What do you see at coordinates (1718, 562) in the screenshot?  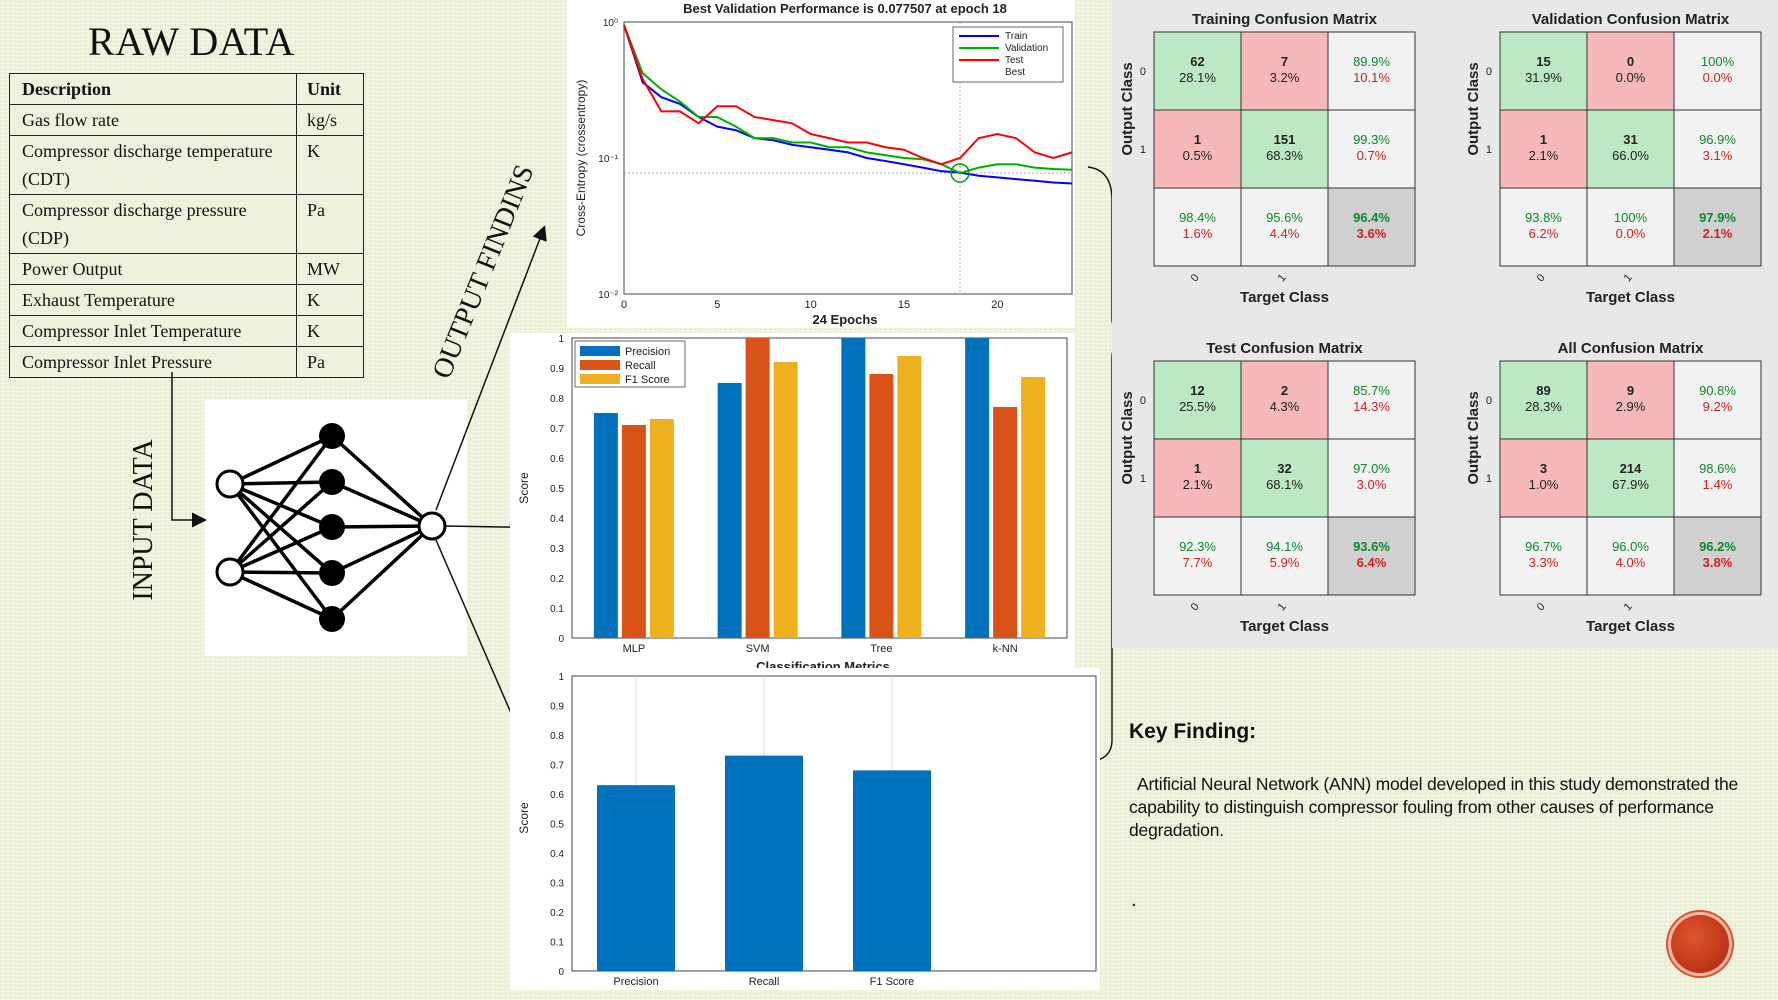 I see `cell-error-rate: 3.8%` at bounding box center [1718, 562].